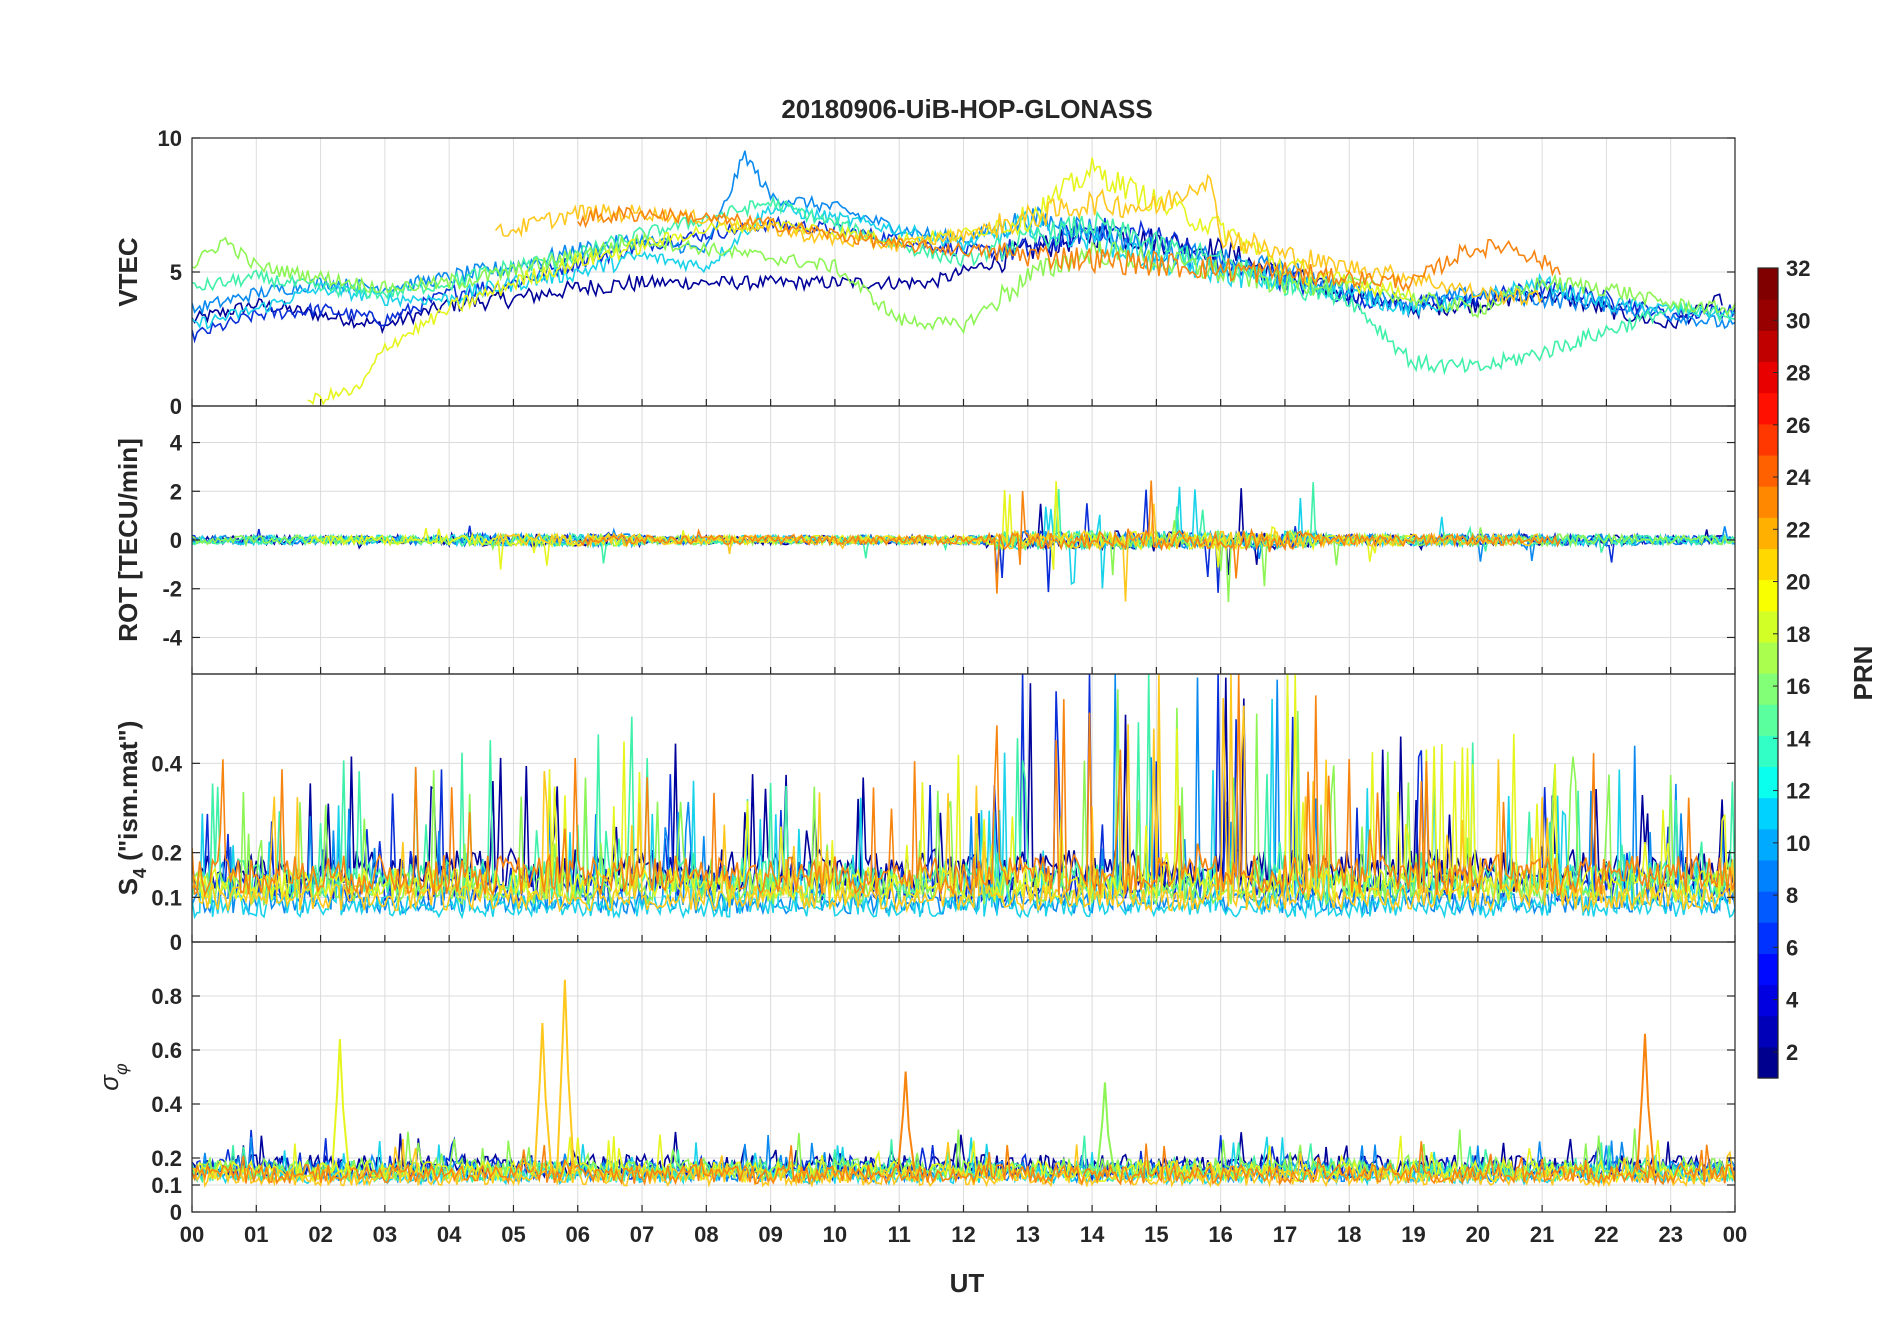 This screenshot has height=1330, width=1902. Describe the element at coordinates (1798, 529) in the screenshot. I see `colorbar-tick-label: 22` at that location.